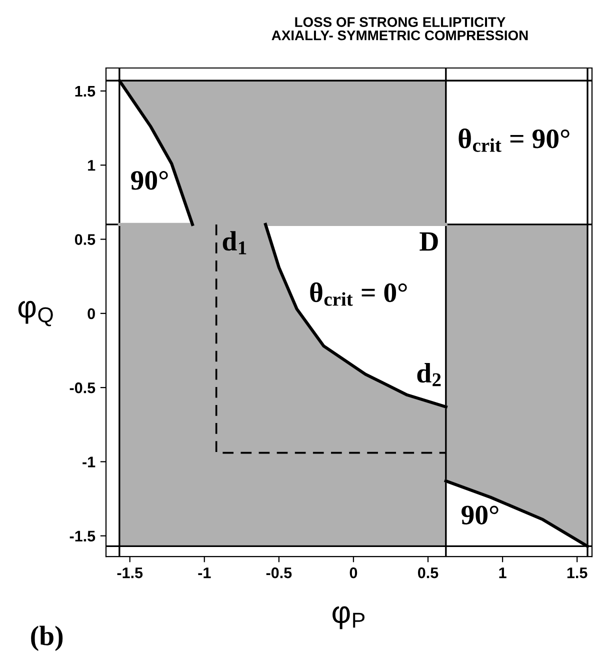 This screenshot has width=597, height=665. Describe the element at coordinates (400, 35) in the screenshot. I see `chart-subtitle: AXIALLY- SYMMETRIC COMPRESSION` at that location.